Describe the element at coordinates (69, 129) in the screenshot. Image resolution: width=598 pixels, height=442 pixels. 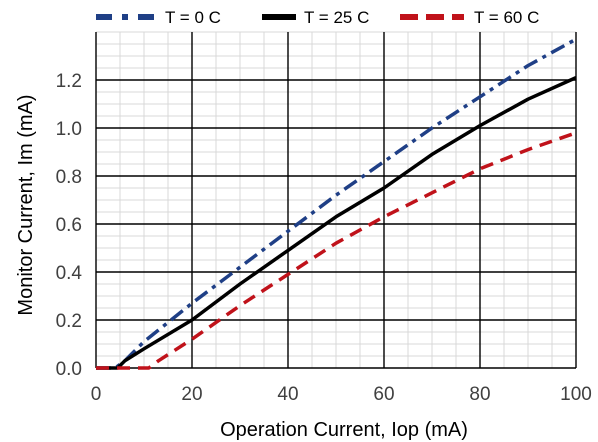
I see `y-tick-label: 1.0` at that location.